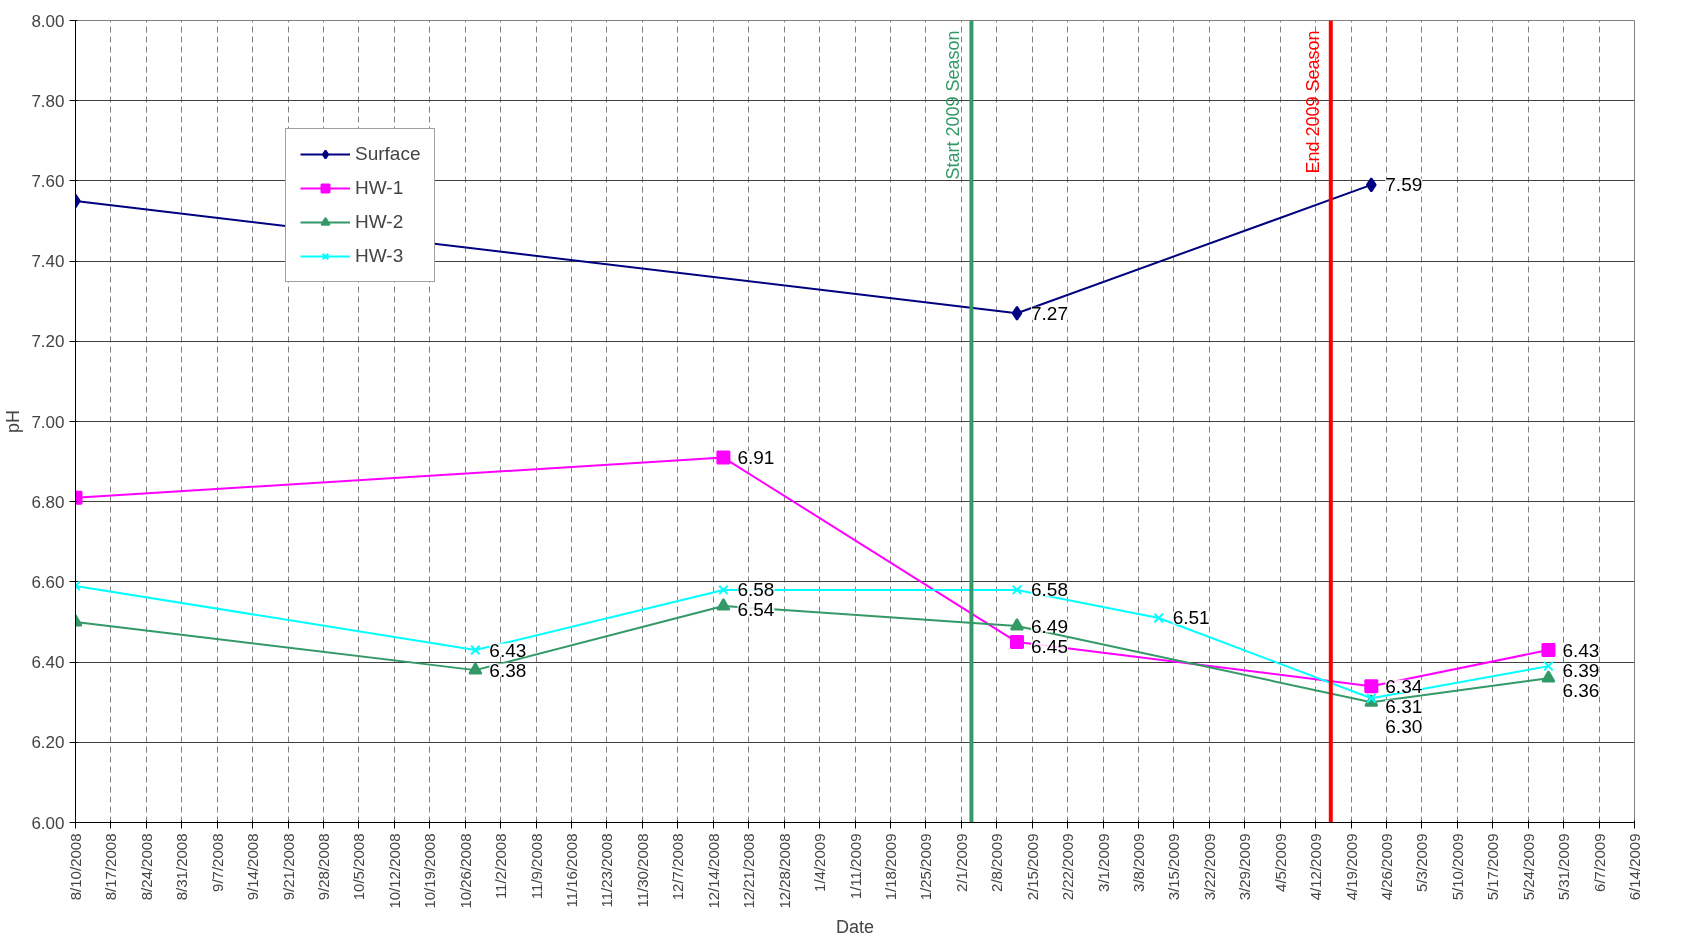 Image resolution: width=1694 pixels, height=939 pixels. I want to click on x-axis-title: Date, so click(855, 926).